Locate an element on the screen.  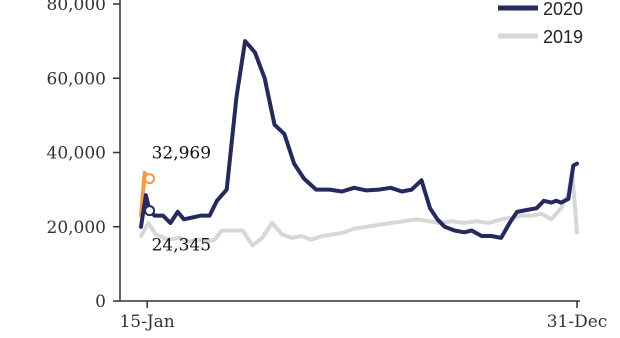
y-tick-label: 40,000 is located at coordinates (76, 154).